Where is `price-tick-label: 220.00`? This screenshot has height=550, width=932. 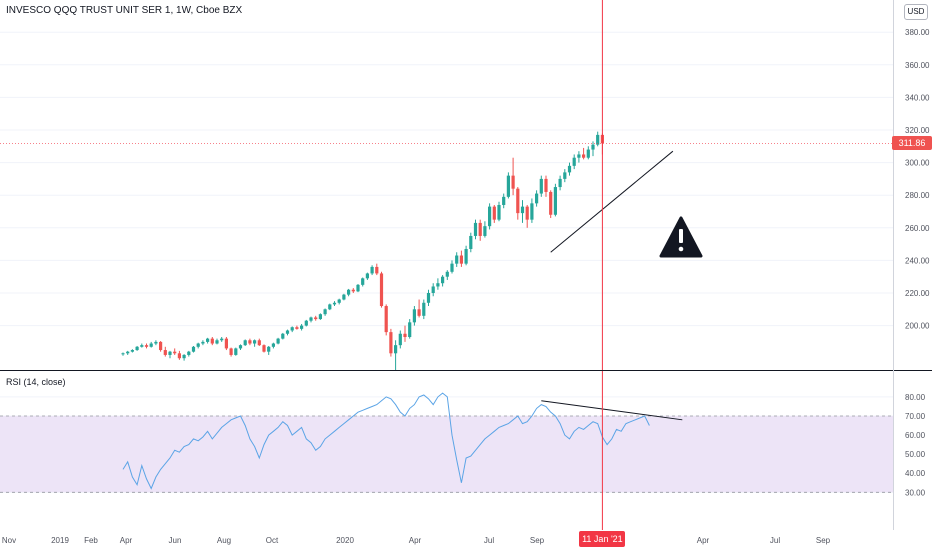 price-tick-label: 220.00 is located at coordinates (917, 293).